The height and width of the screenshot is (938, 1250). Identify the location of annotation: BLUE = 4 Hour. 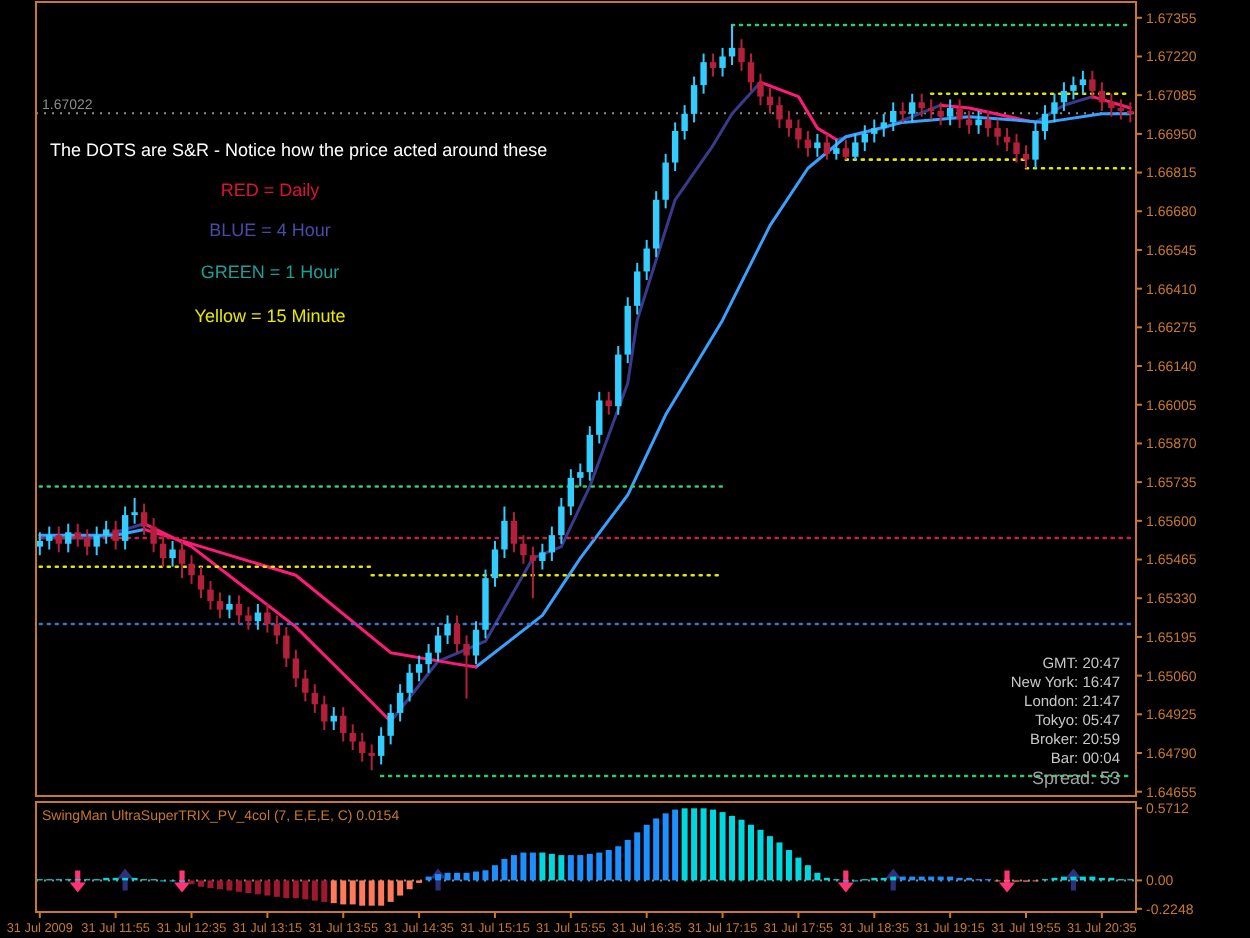
(270, 230).